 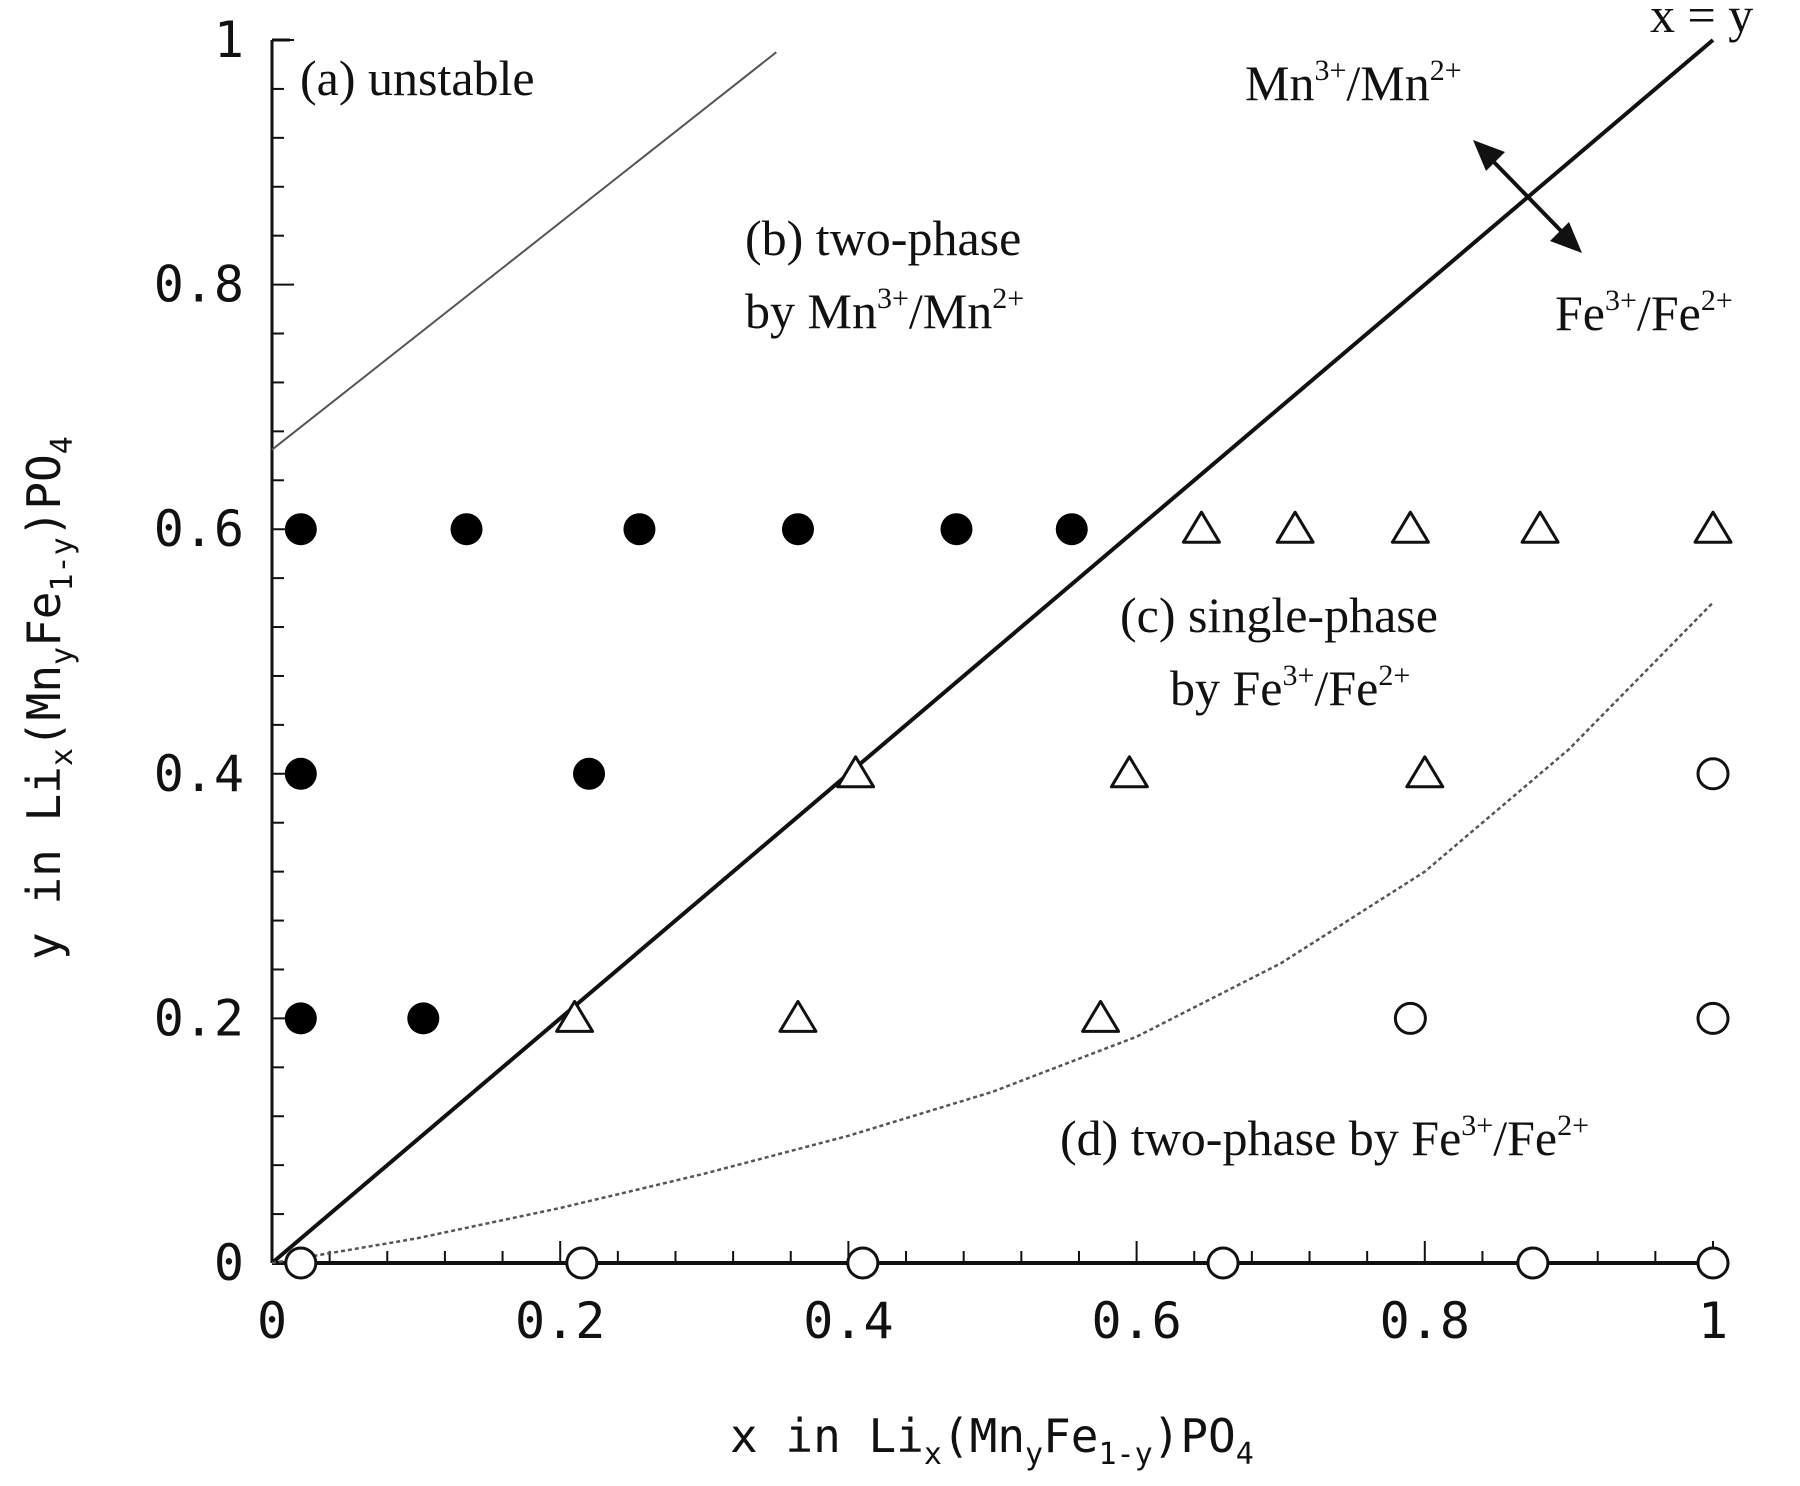 I want to click on region-c-sep: /Fe, so click(x=1346, y=688).